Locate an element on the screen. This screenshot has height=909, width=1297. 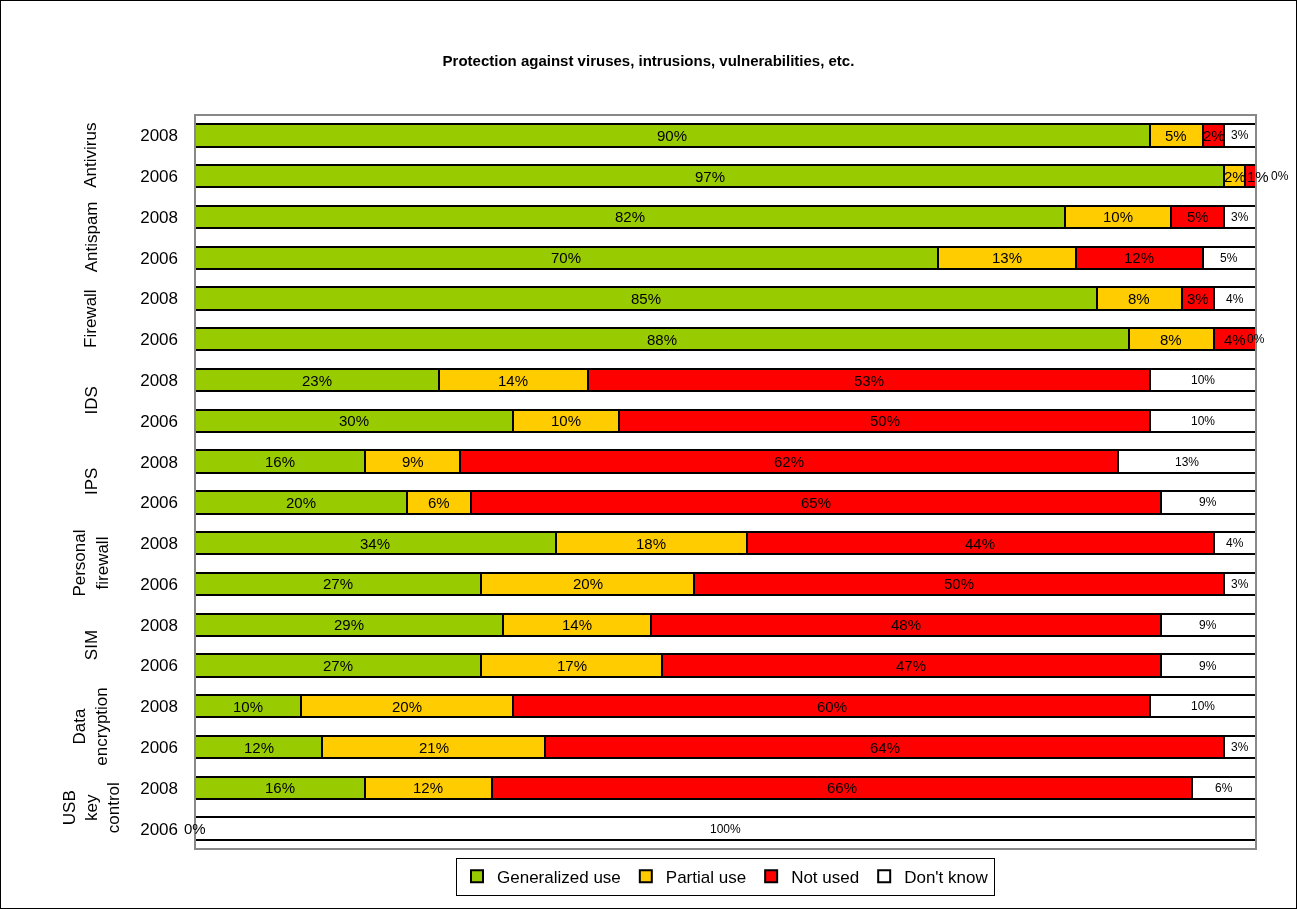
text: SIM is located at coordinates (91, 645).